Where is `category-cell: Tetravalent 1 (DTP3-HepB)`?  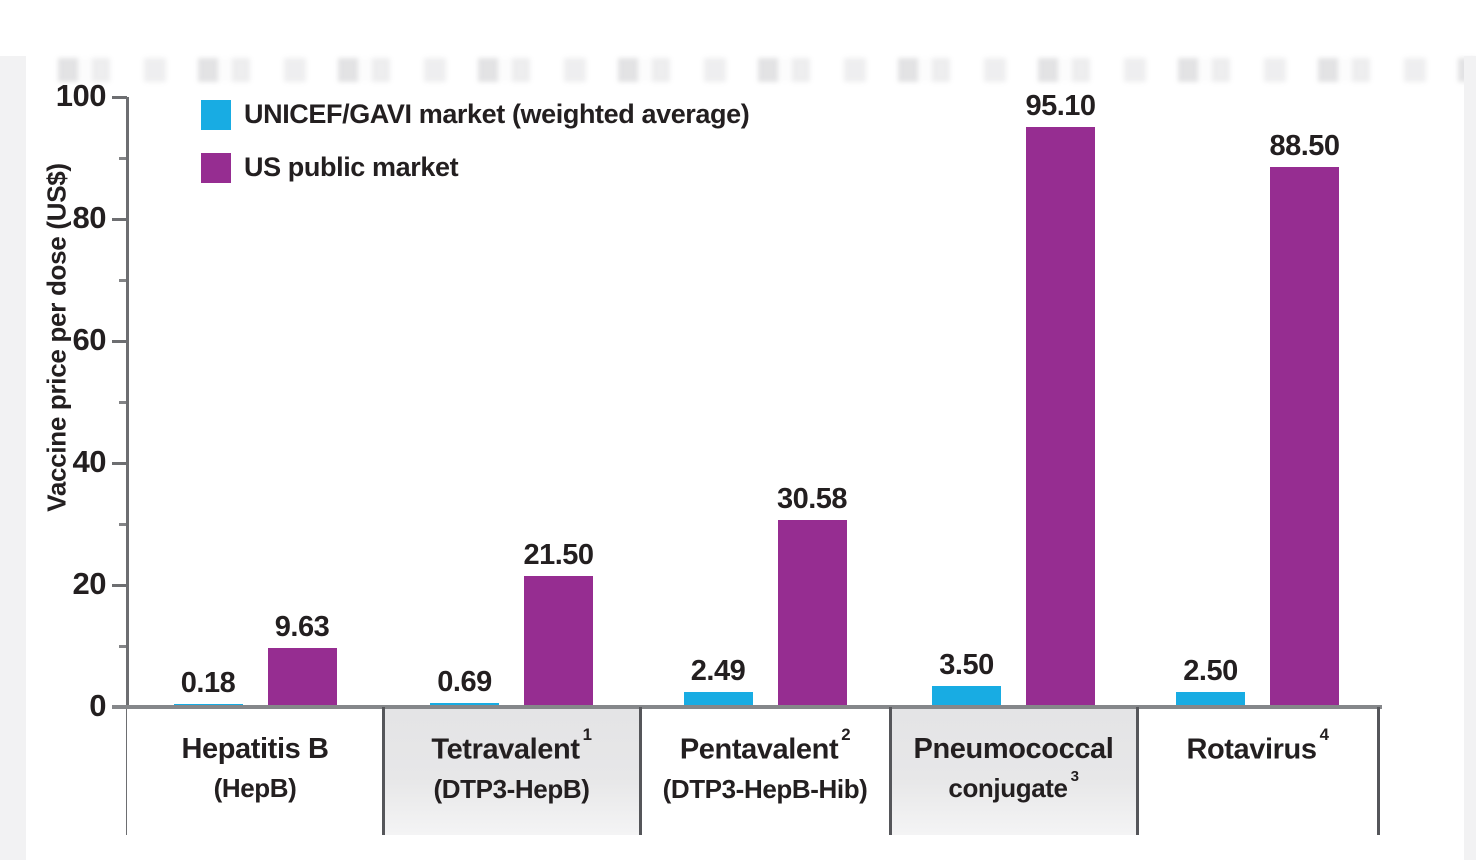
category-cell: Tetravalent 1 (DTP3-HepB) is located at coordinates (511, 772).